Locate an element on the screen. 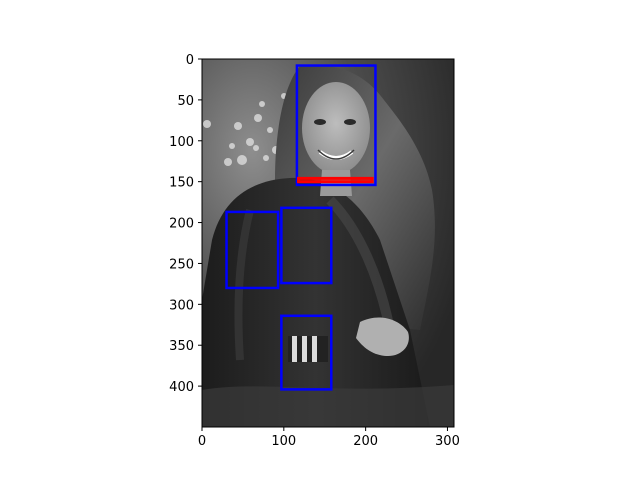 This screenshot has width=640, height=480. y-axis: 0 50 100 150 200 250 300 350 400 is located at coordinates (185, 224).